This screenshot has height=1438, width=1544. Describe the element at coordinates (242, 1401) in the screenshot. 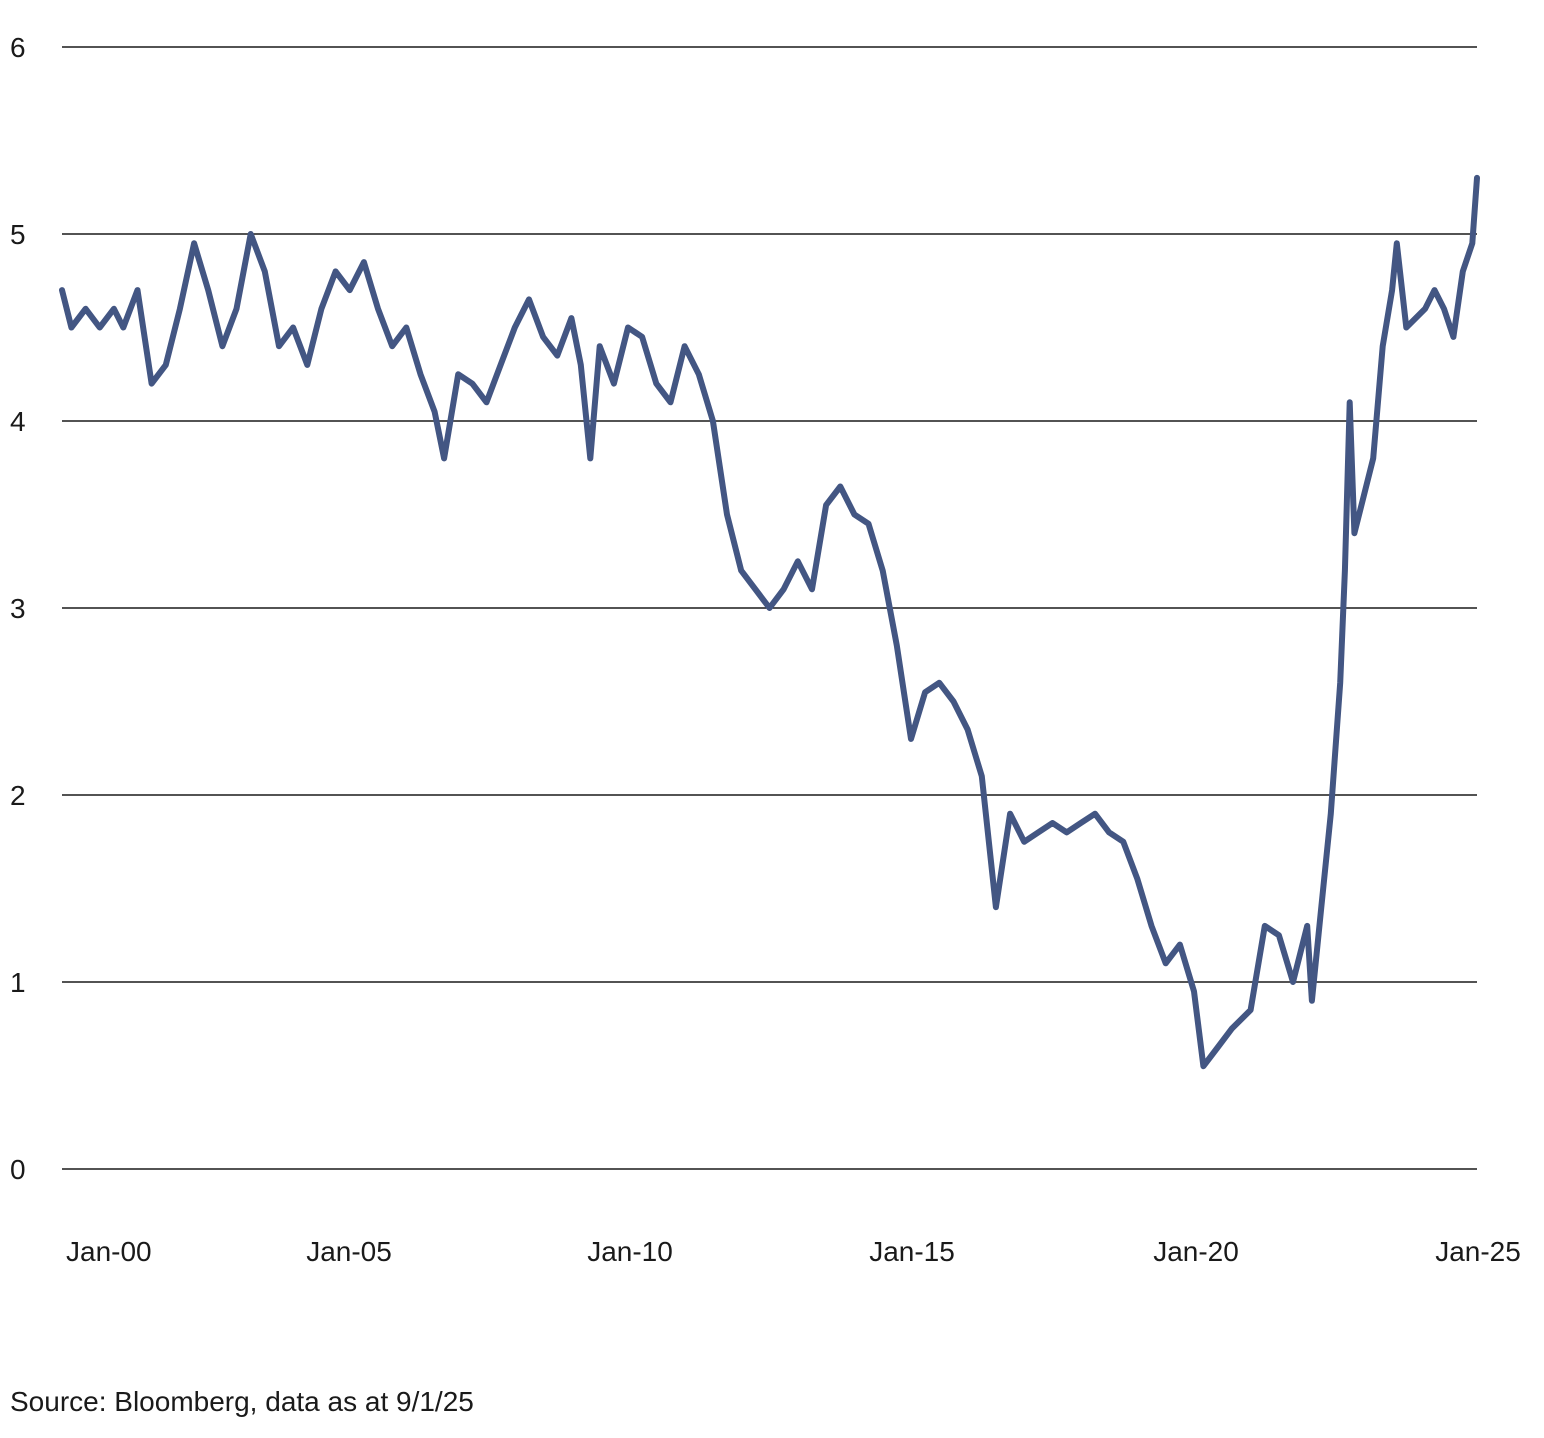

I see `source-note: Source: Bloomberg, data as at 9/1/25` at that location.